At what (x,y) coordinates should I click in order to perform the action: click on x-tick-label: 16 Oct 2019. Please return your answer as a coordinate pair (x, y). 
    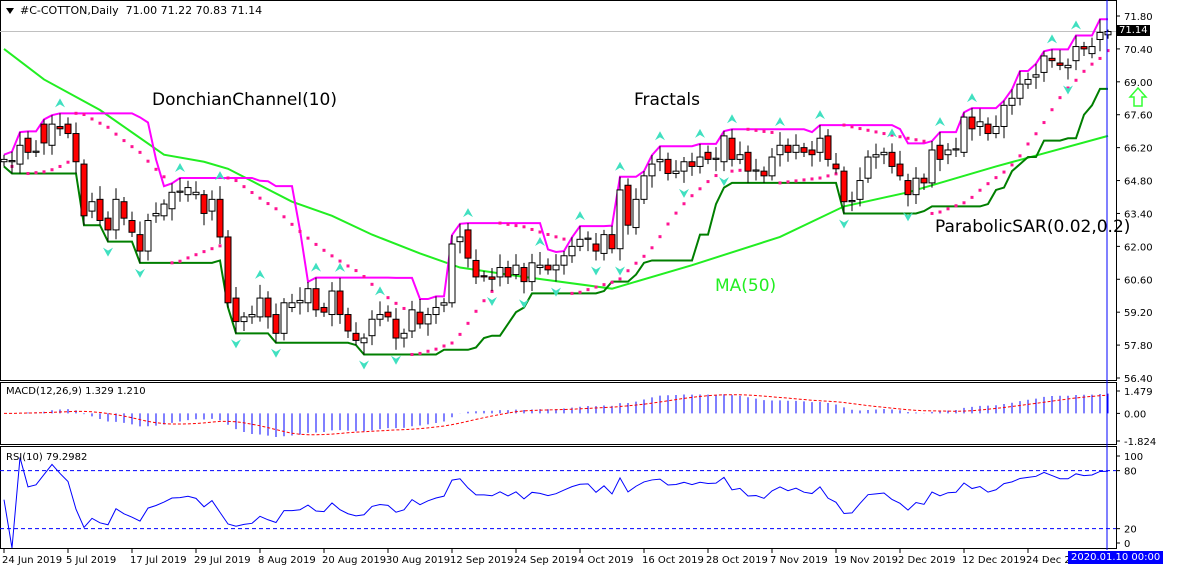
    Looking at the image, I should click on (673, 560).